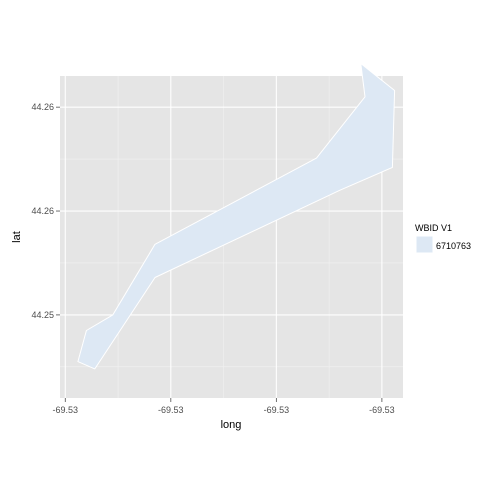 Image resolution: width=504 pixels, height=504 pixels. What do you see at coordinates (231, 425) in the screenshot?
I see `x-axis-title: long` at bounding box center [231, 425].